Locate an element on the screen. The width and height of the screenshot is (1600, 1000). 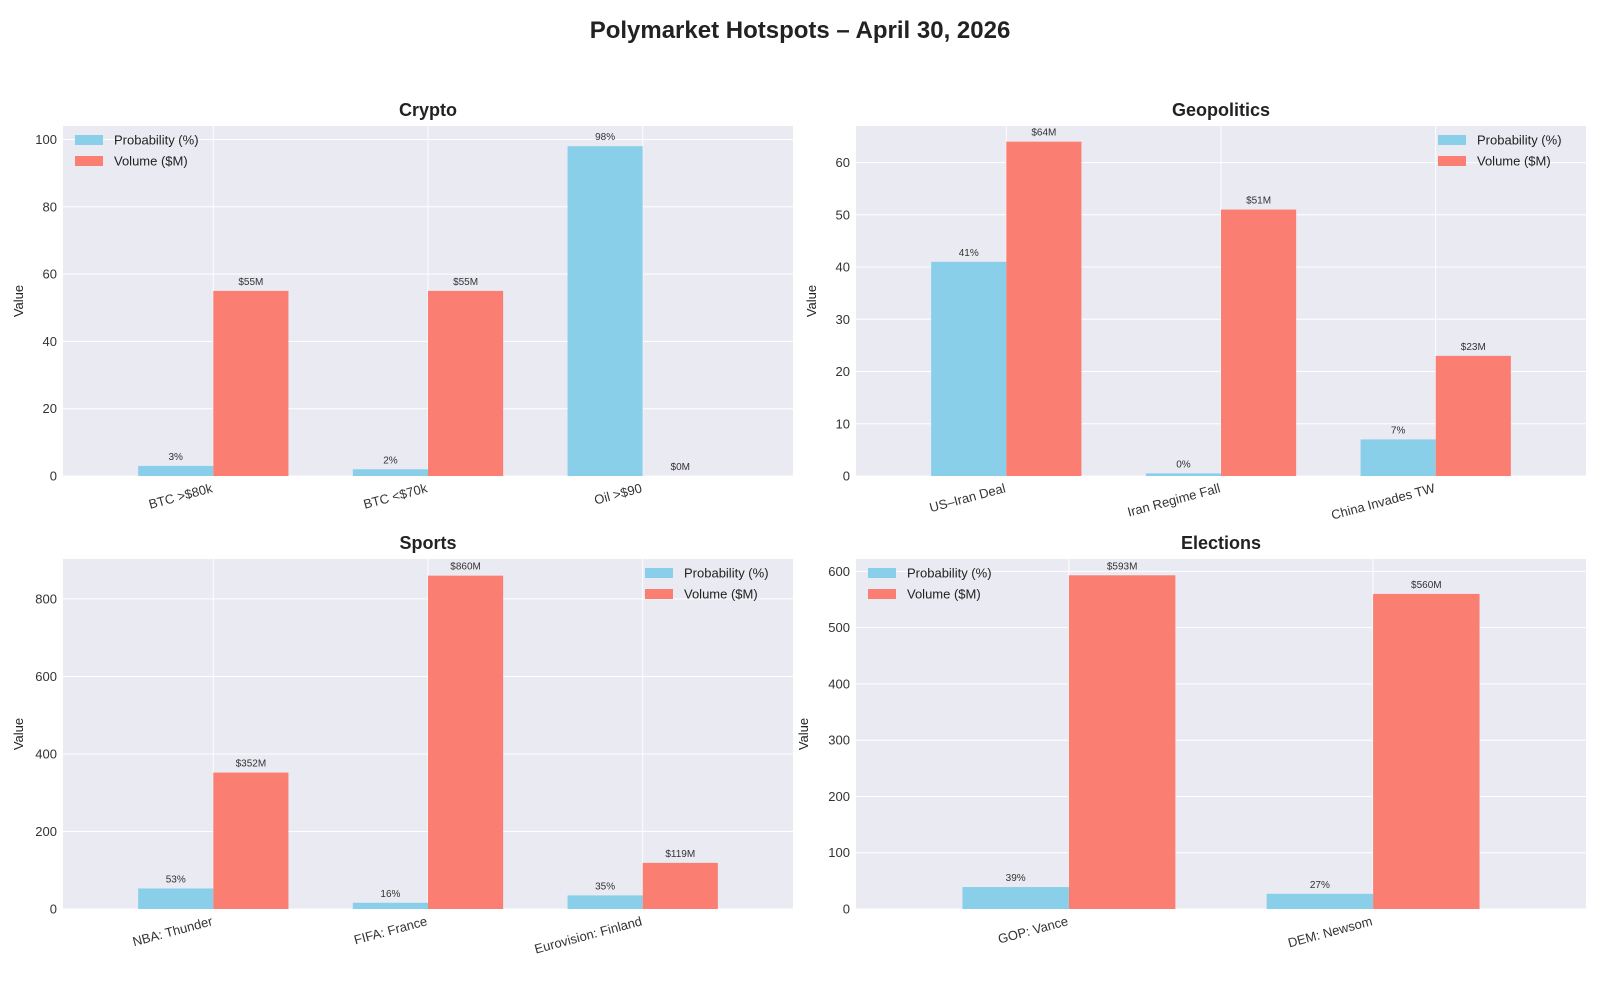
data-label-probability-btc-70k: 2% is located at coordinates (390, 460).